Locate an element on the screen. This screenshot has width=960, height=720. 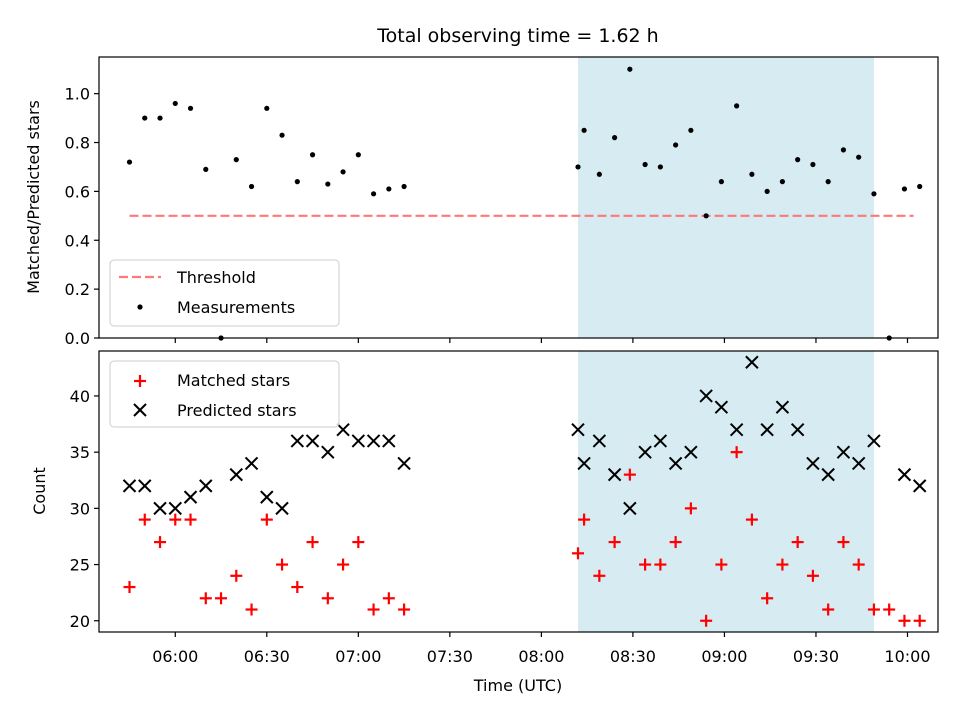
legend-matched-swatch is located at coordinates (140, 381).